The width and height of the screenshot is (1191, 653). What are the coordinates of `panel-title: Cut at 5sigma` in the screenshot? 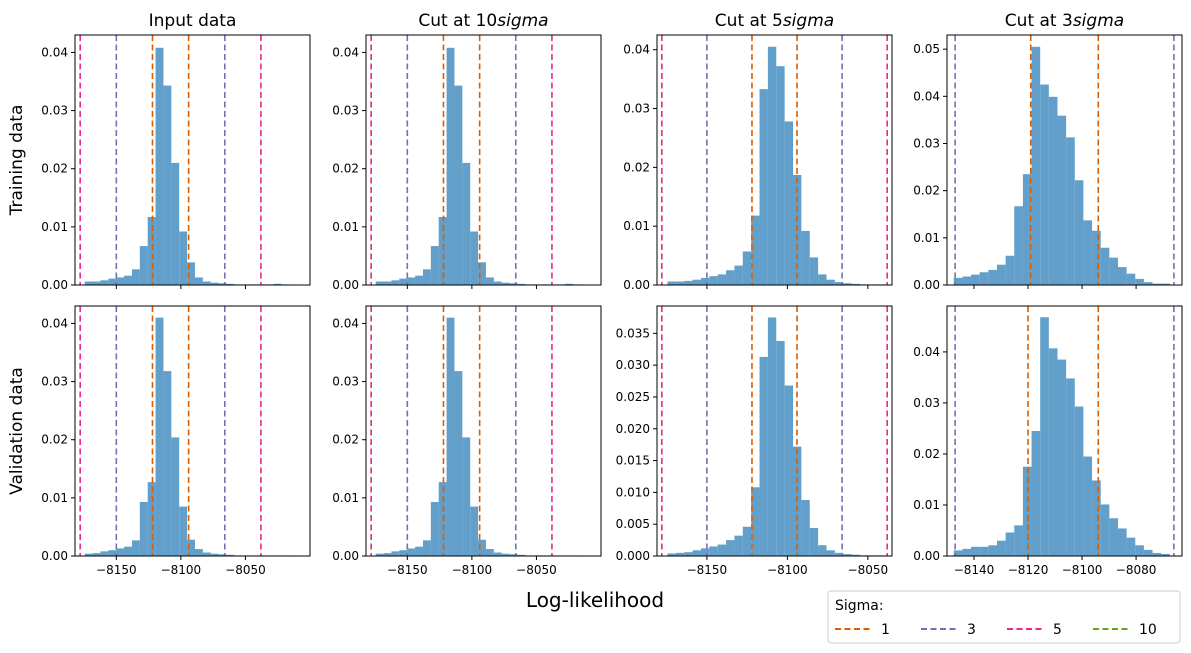 It's located at (774, 21).